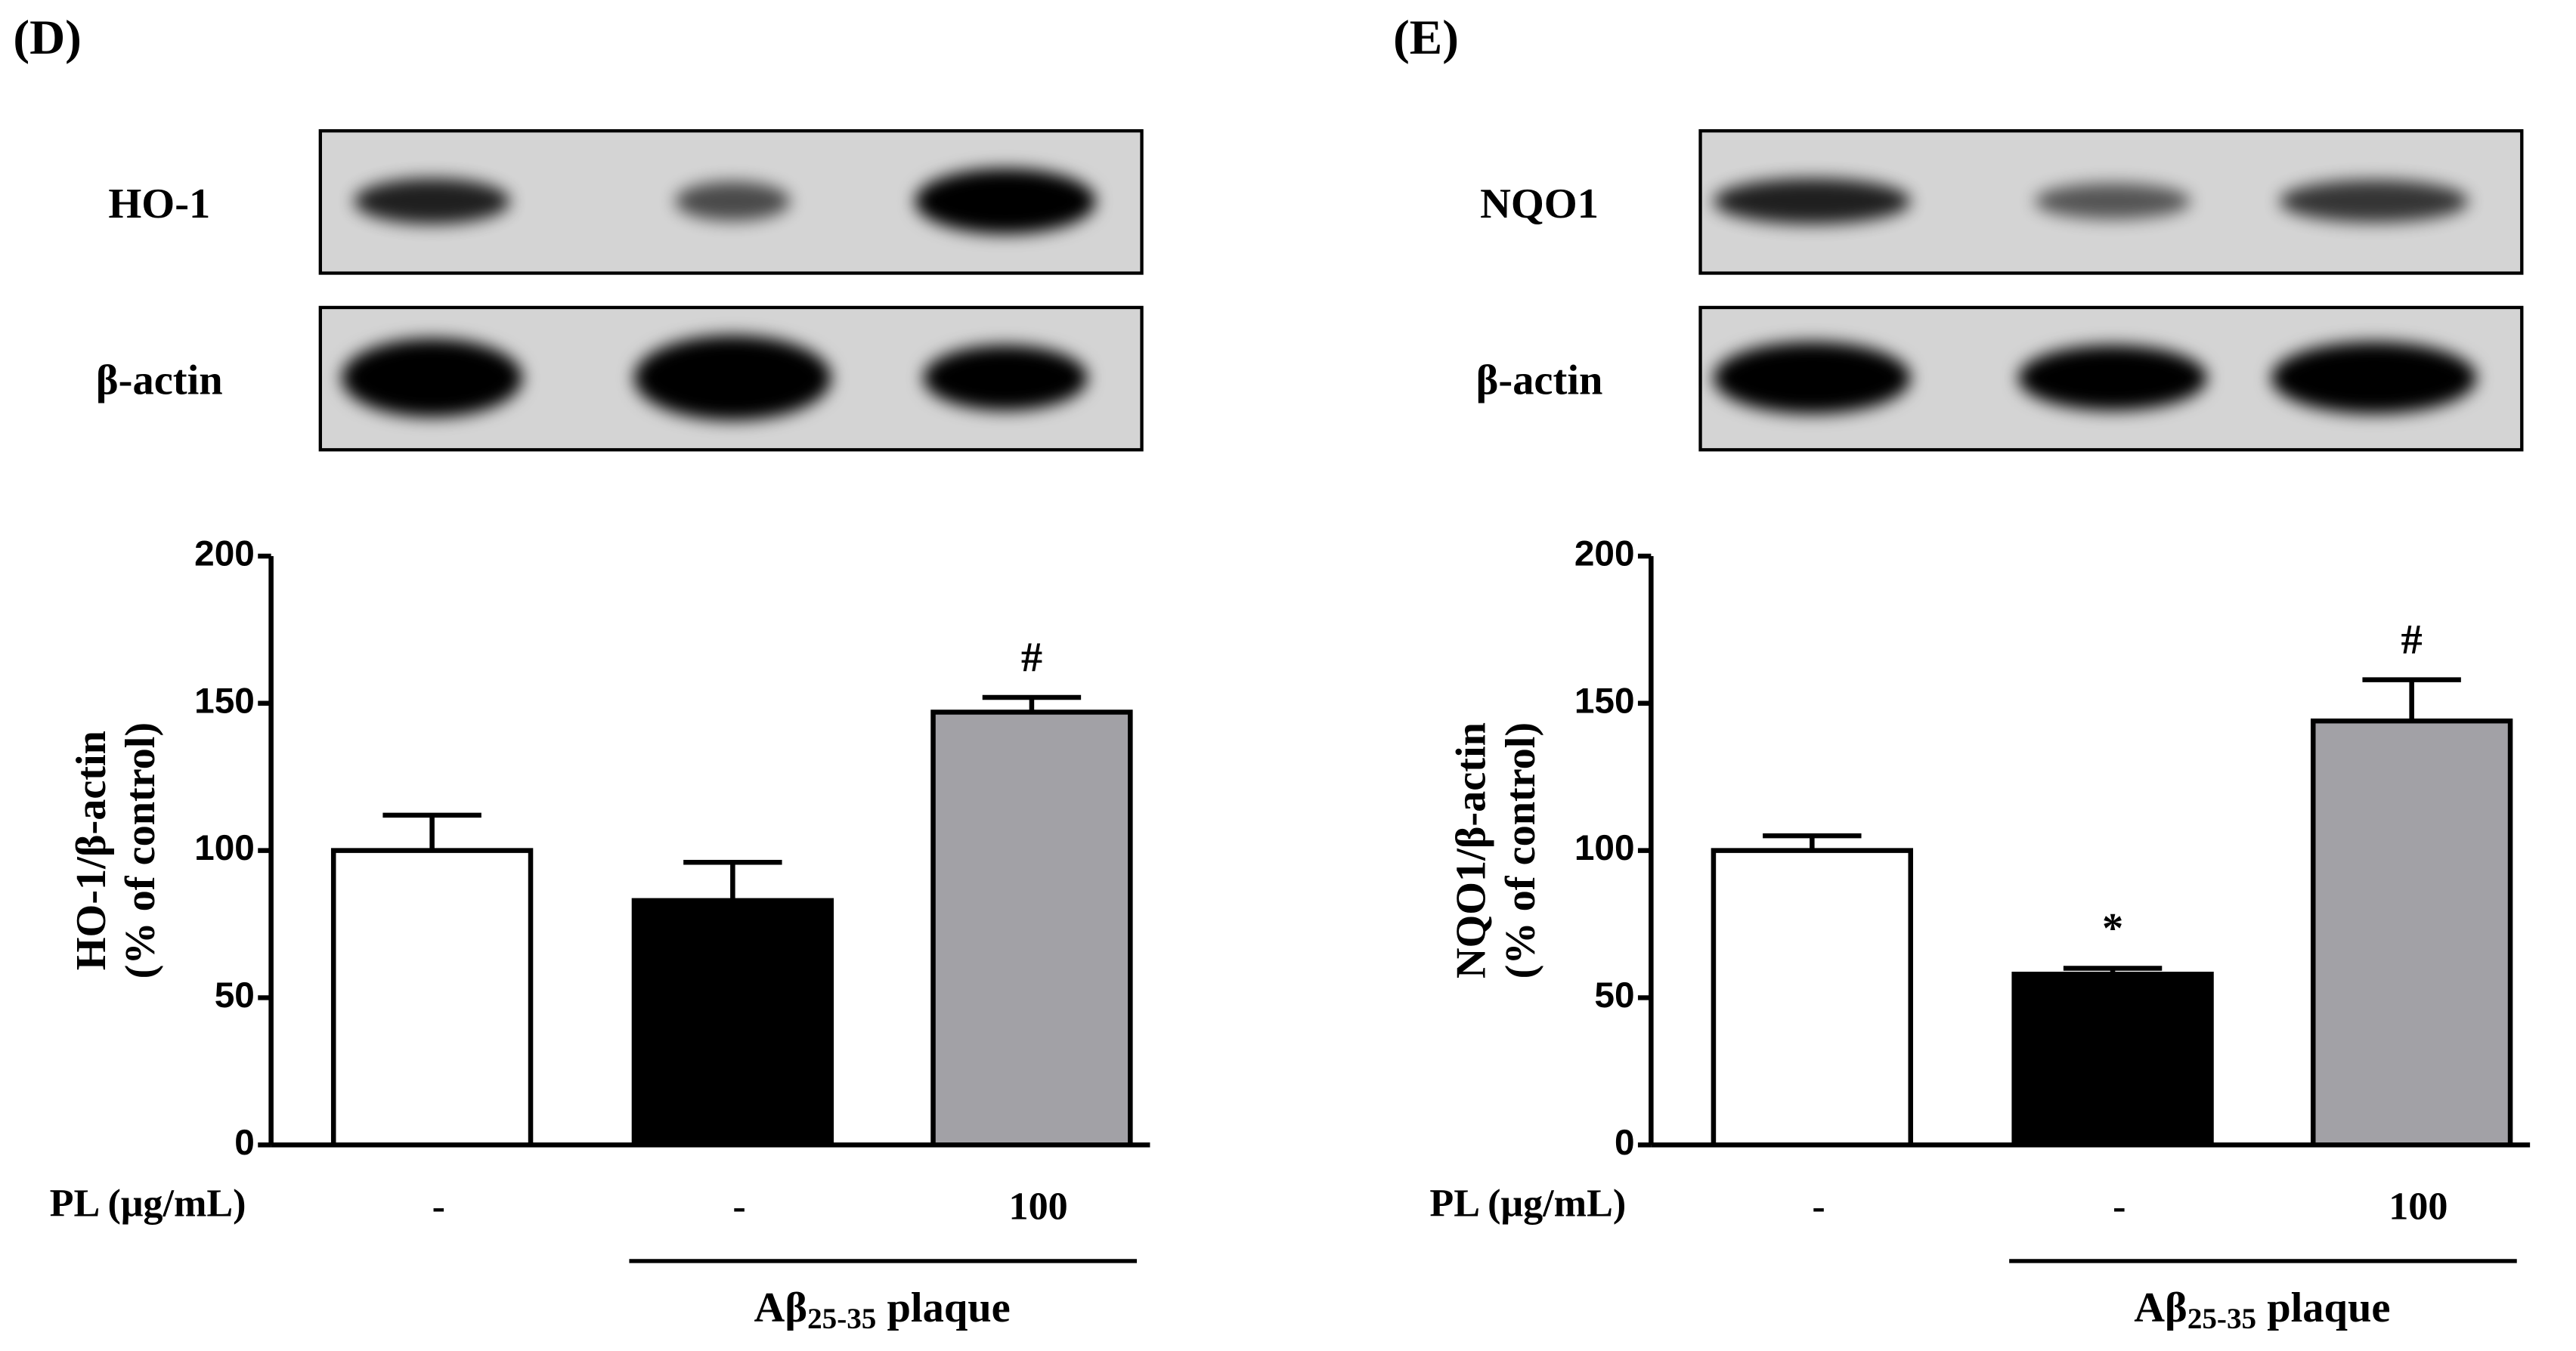 Image resolution: width=2576 pixels, height=1351 pixels. Describe the element at coordinates (47, 38) in the screenshot. I see `panel-label: (D)` at that location.